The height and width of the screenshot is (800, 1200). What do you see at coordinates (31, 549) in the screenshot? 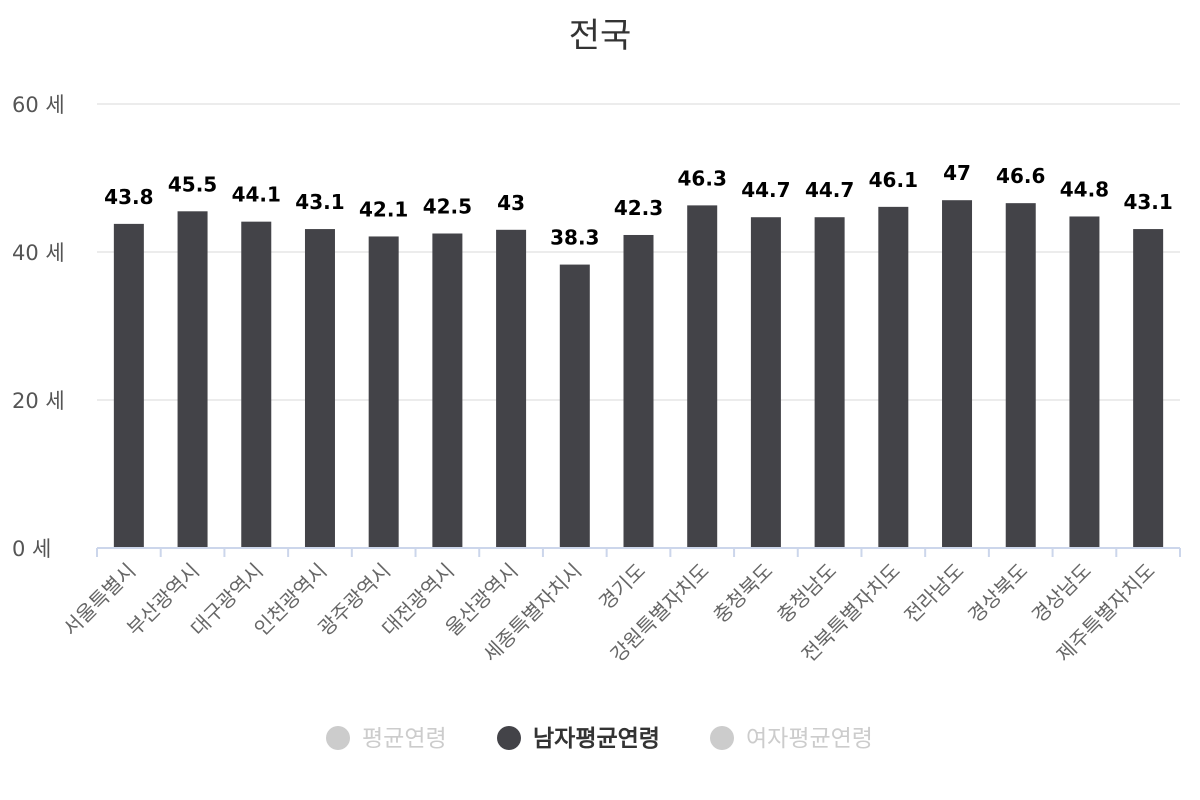
I see `y-tick-label: 0 세` at bounding box center [31, 549].